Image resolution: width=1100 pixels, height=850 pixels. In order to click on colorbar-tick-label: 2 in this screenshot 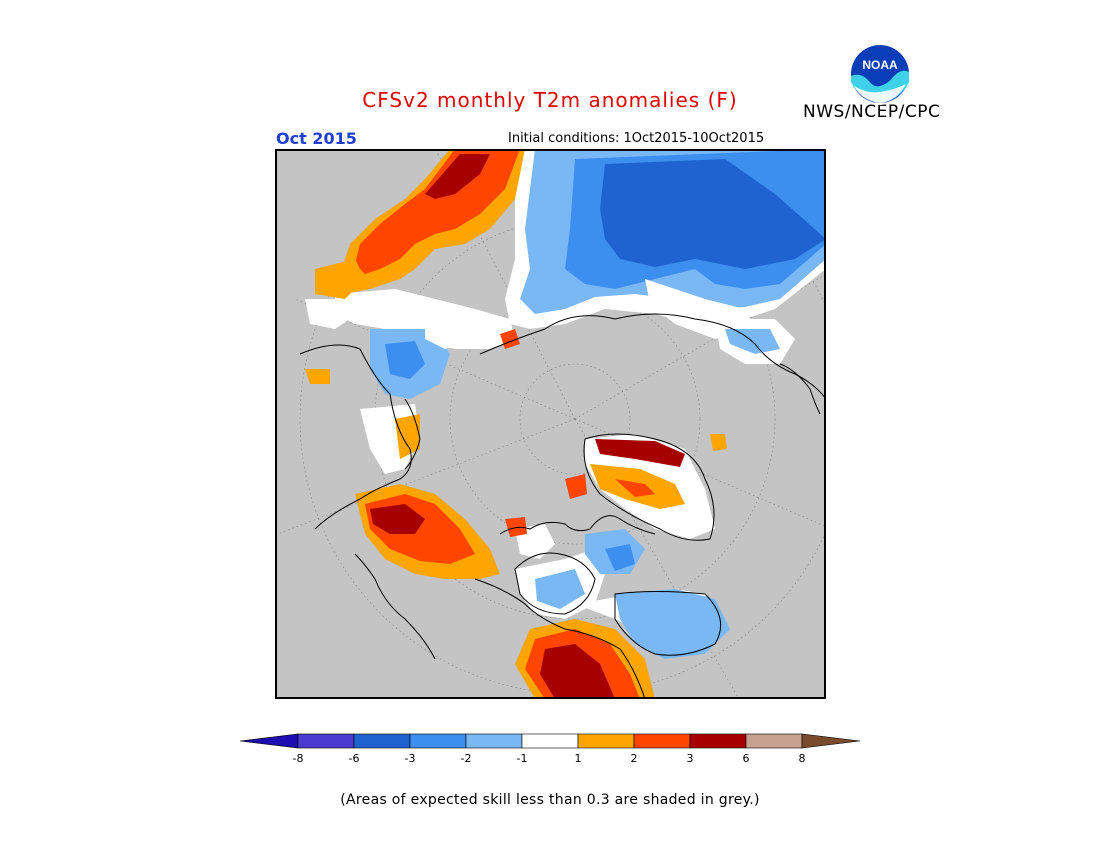, I will do `click(634, 758)`.